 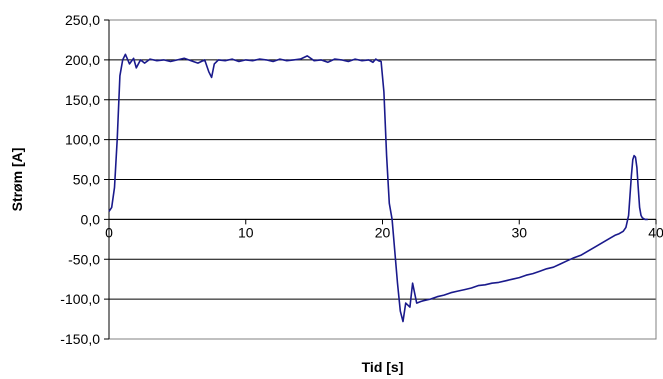 I want to click on y-tick-label: 50,0, so click(x=86, y=180).